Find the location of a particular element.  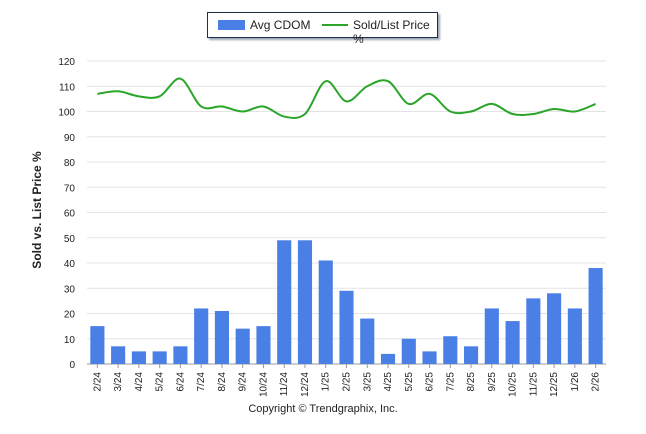

x-tick-label: 2/26 is located at coordinates (596, 382).